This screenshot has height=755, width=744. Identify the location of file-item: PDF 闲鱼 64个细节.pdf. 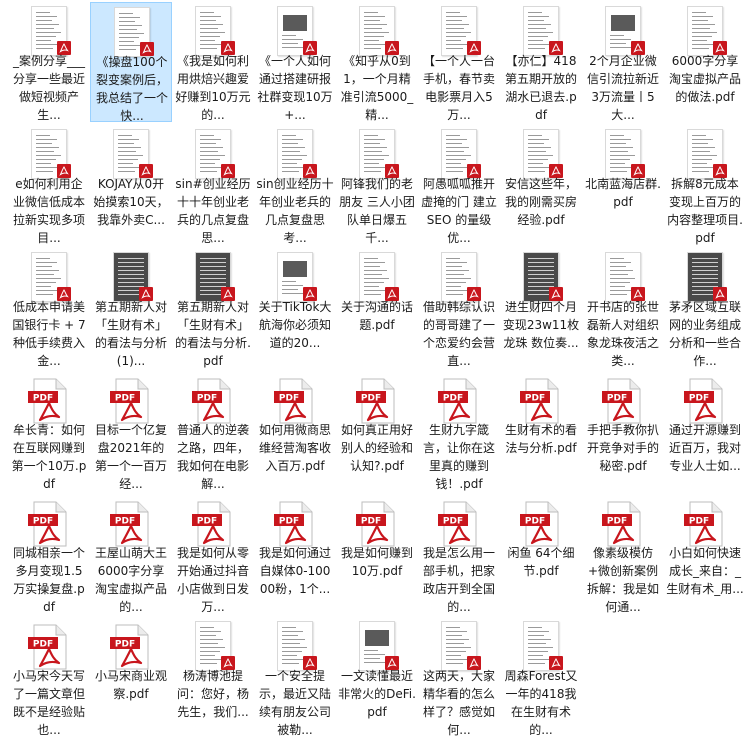
(541, 554).